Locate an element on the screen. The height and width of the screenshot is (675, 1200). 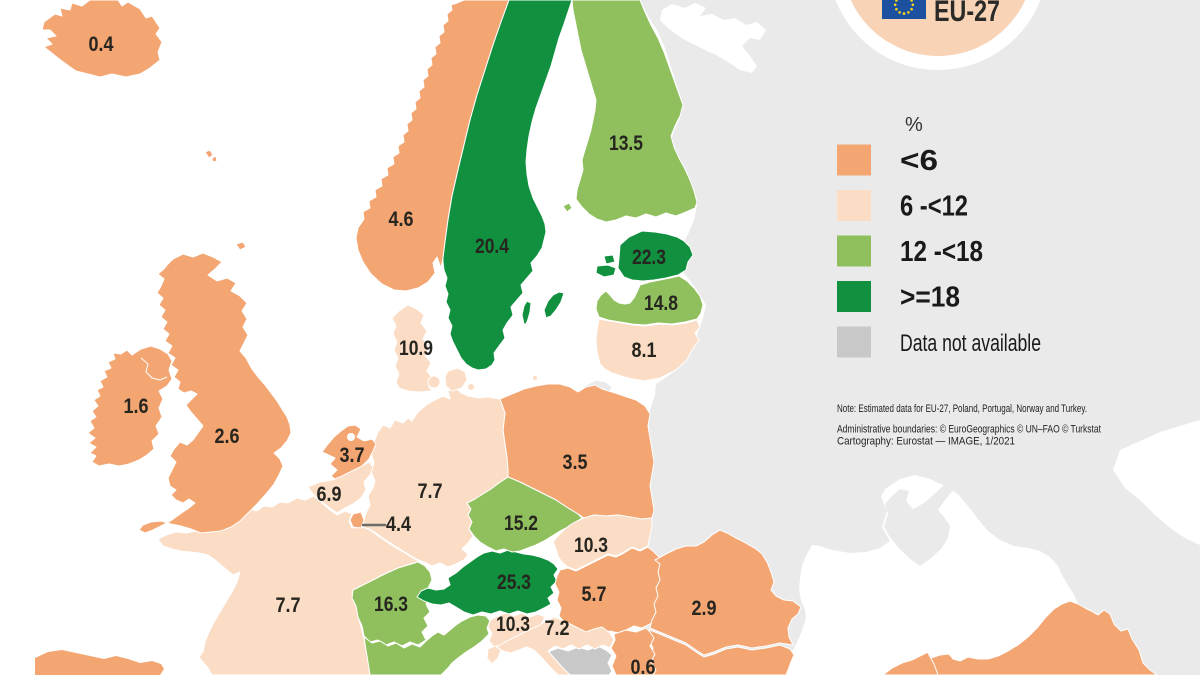
svg-text: 20.4 is located at coordinates (492, 246).